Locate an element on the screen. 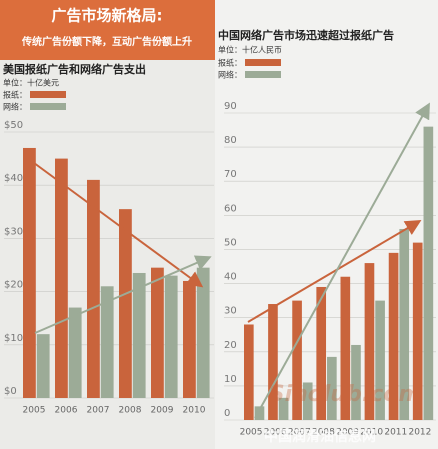 This screenshot has height=449, width=438. header-banner is located at coordinates (107, 30).